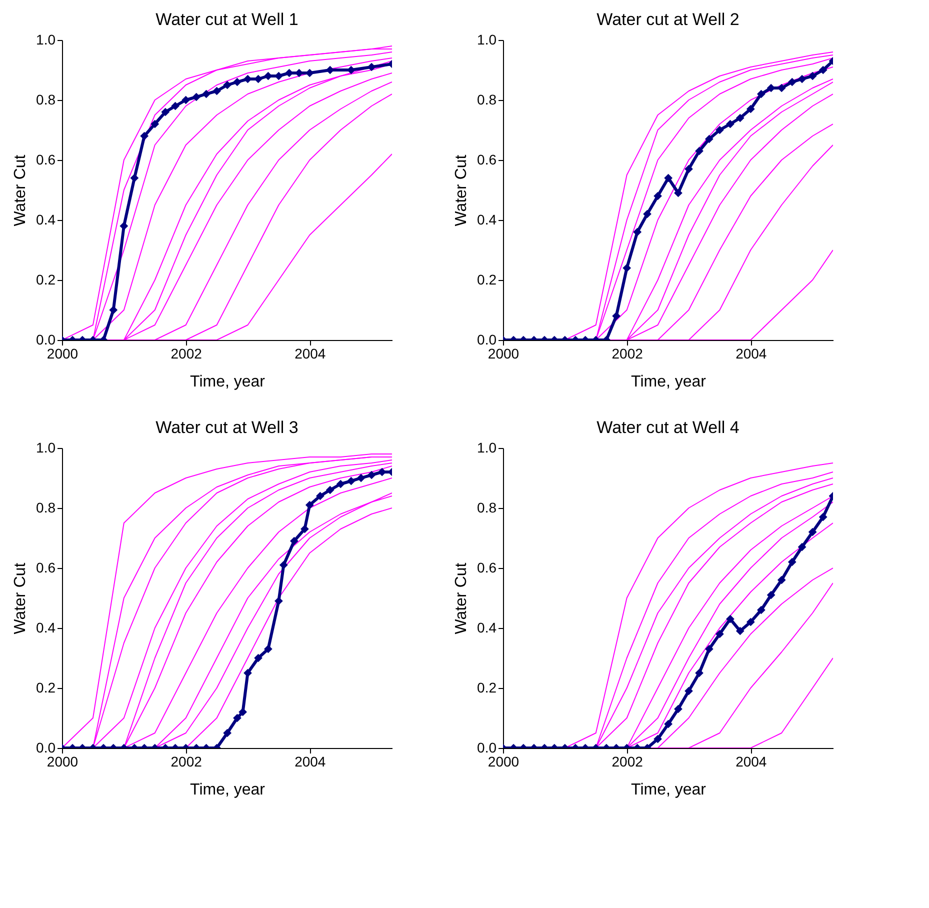  What do you see at coordinates (668, 19) in the screenshot?
I see `chart-title: Water cut at Well 2` at bounding box center [668, 19].